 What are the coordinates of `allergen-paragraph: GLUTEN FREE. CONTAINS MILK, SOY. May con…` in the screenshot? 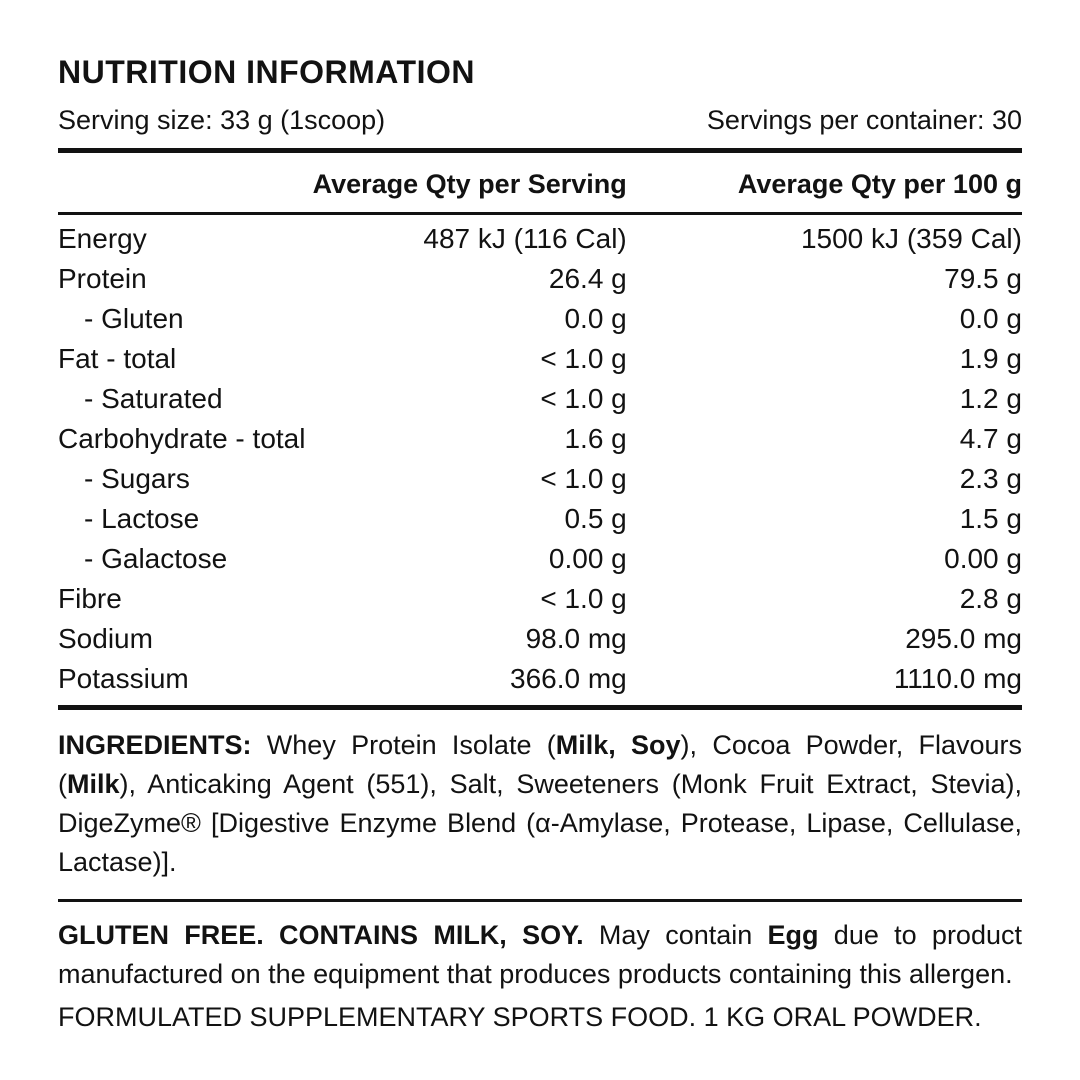 It's located at (540, 954).